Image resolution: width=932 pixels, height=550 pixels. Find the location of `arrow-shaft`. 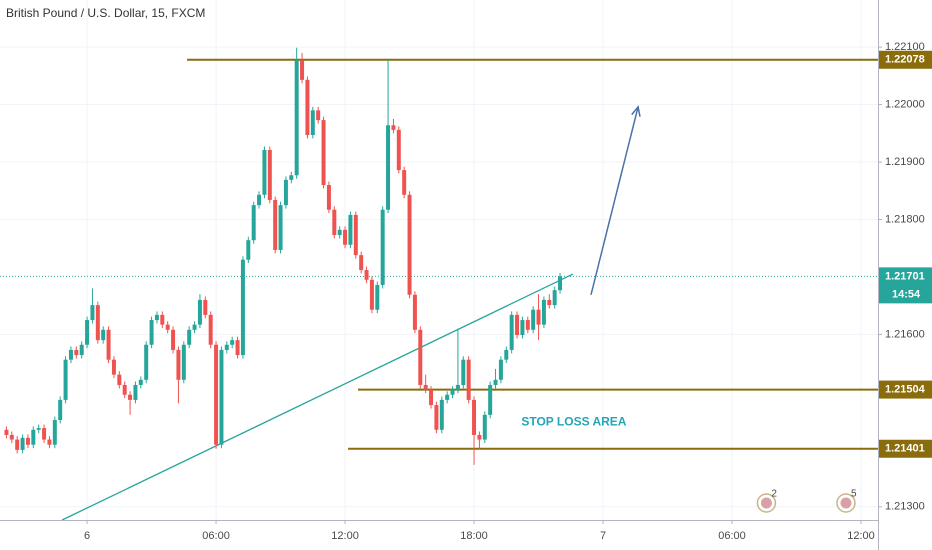

arrow-shaft is located at coordinates (614, 200).